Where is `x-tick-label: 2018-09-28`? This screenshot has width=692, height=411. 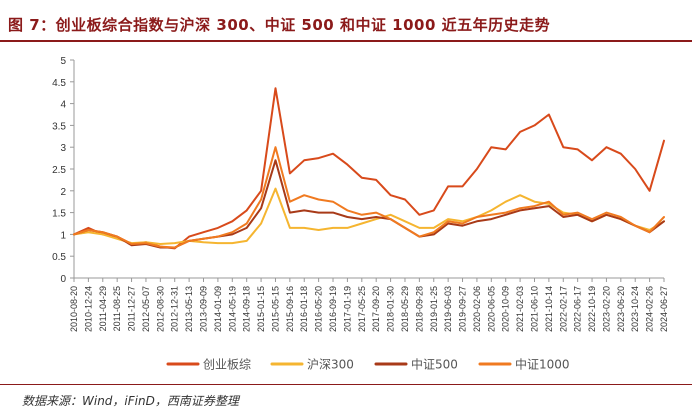
x-tick-label: 2018-09-28 is located at coordinates (419, 309).